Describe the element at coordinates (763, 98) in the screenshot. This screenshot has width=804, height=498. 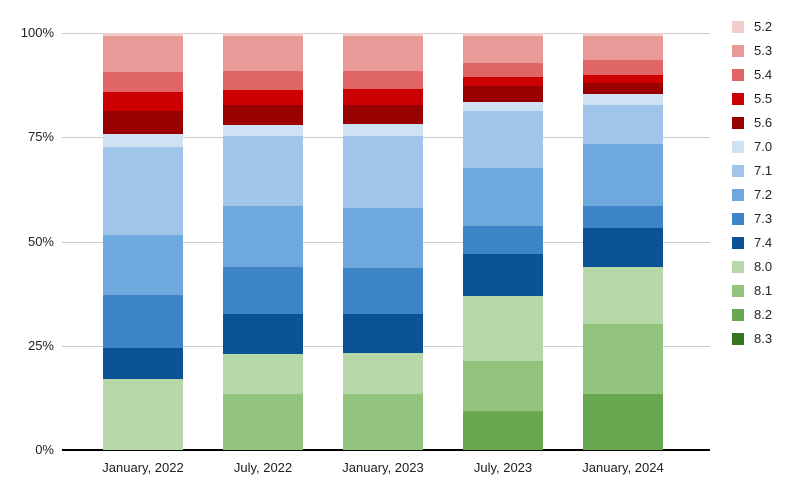
I see `legend-label: 5.5` at that location.